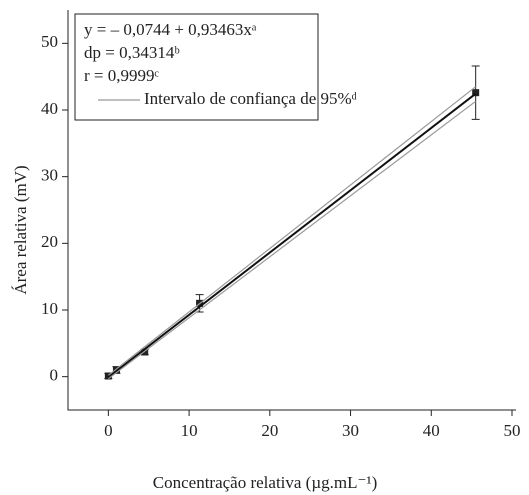 Image resolution: width=529 pixels, height=495 pixels. Describe the element at coordinates (170, 29) in the screenshot. I see `annotation: y = – 0,0744 + 0,93463xᵃ` at that location.